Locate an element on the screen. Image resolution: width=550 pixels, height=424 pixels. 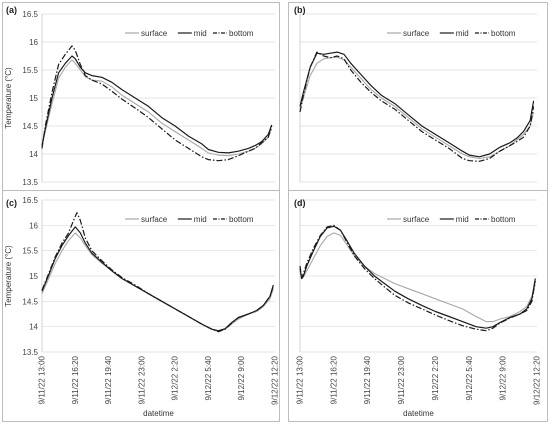
panel-label: (c) is located at coordinates (11, 203).